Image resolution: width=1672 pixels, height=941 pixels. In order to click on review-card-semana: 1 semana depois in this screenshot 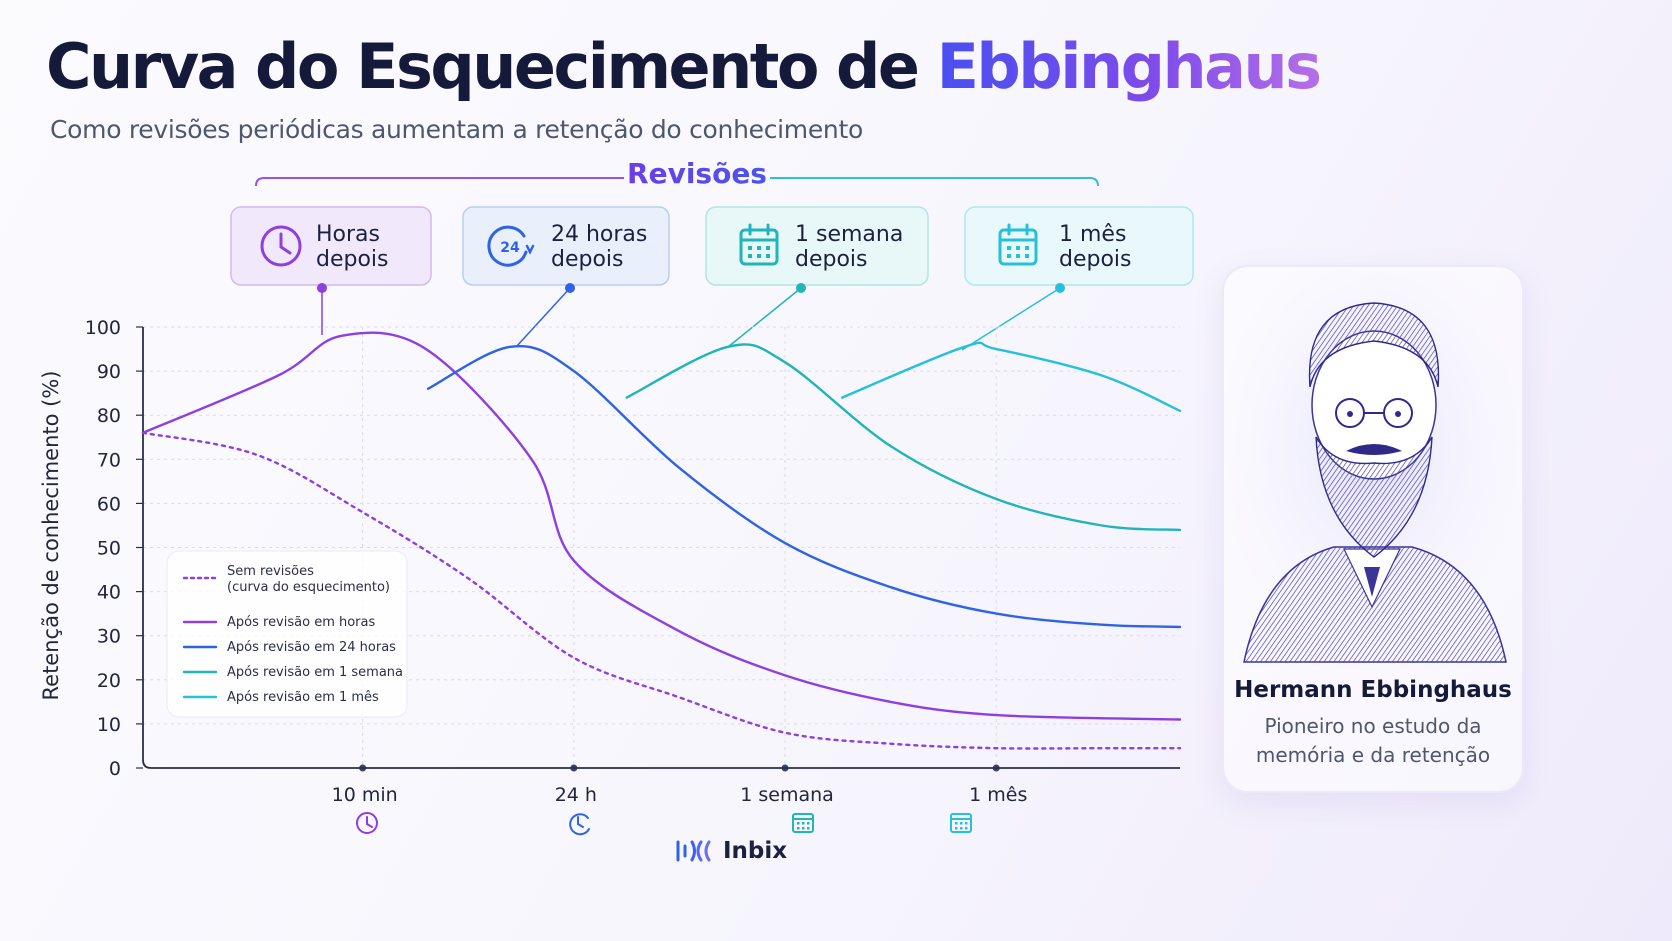, I will do `click(817, 246)`.